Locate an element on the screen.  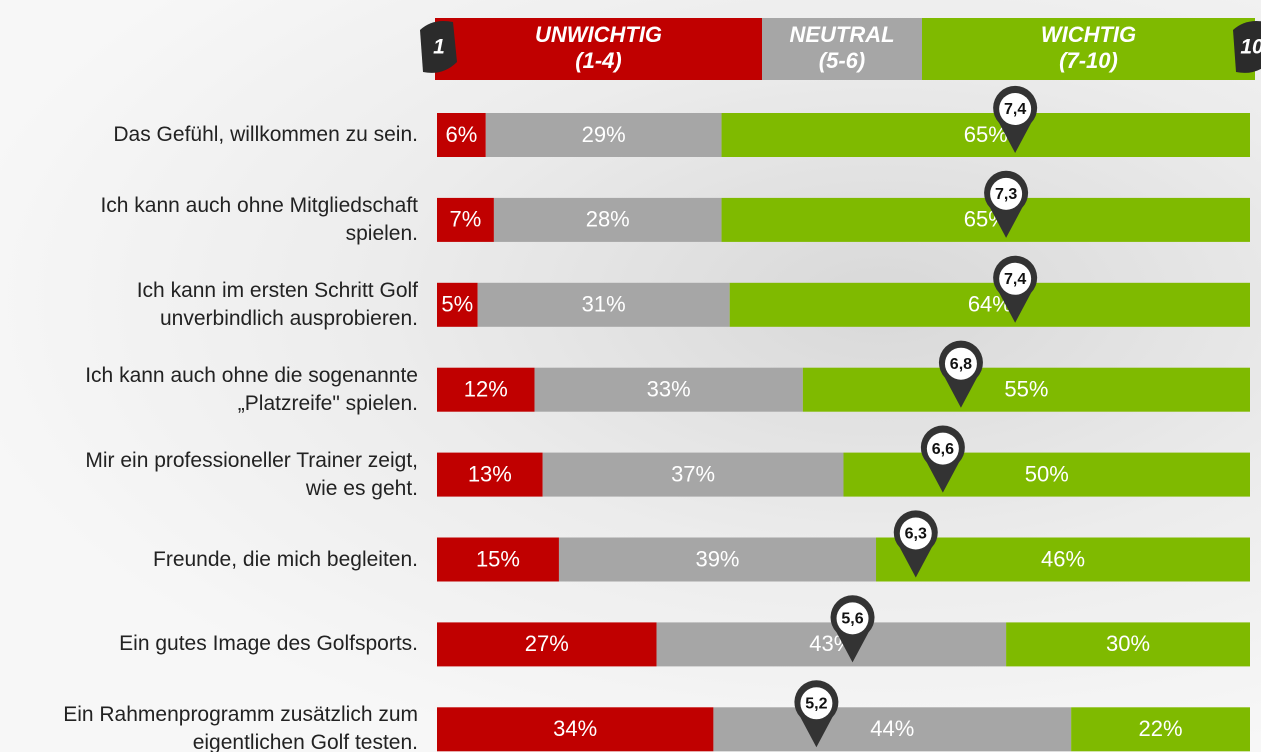
mean-marker: 5,6 is located at coordinates (852, 629).